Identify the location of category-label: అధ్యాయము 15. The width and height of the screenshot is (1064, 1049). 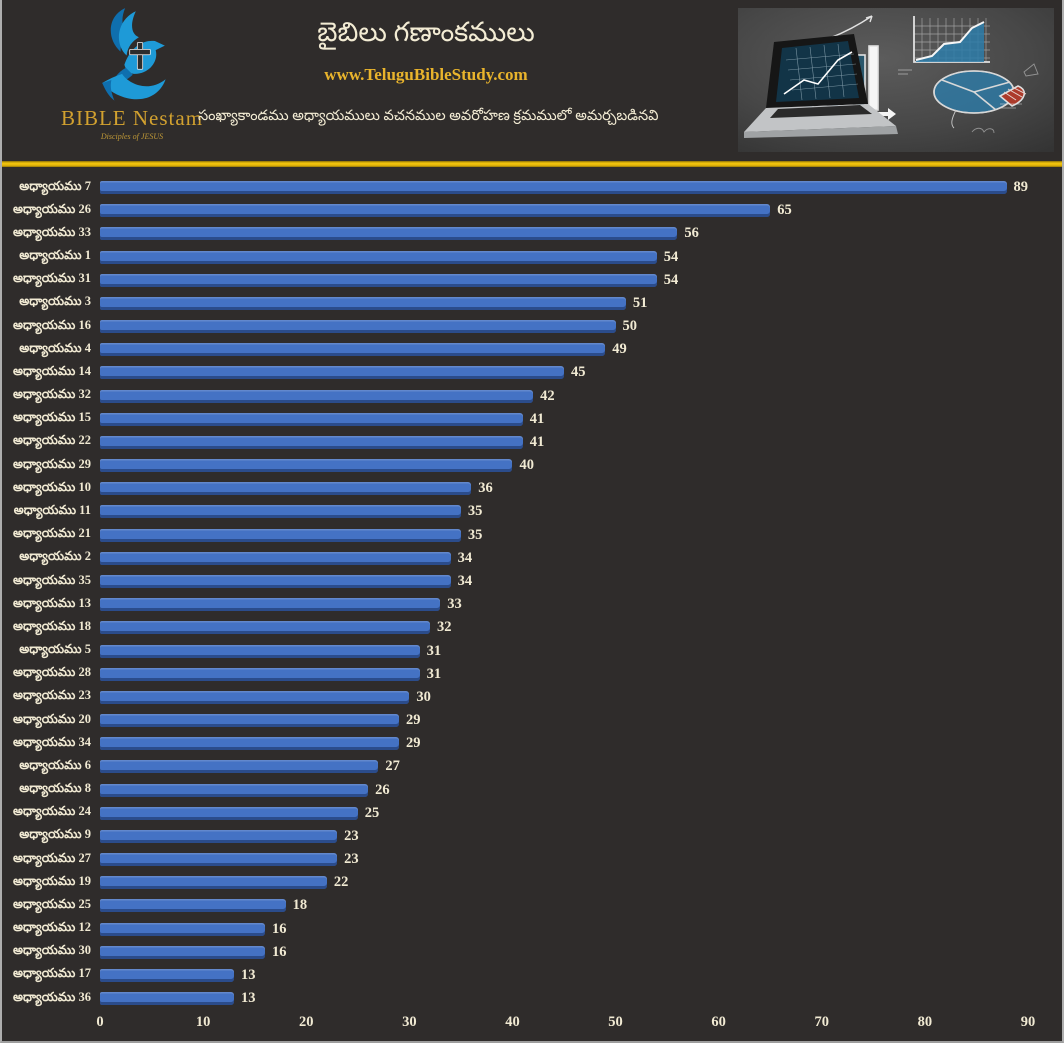
(52, 417).